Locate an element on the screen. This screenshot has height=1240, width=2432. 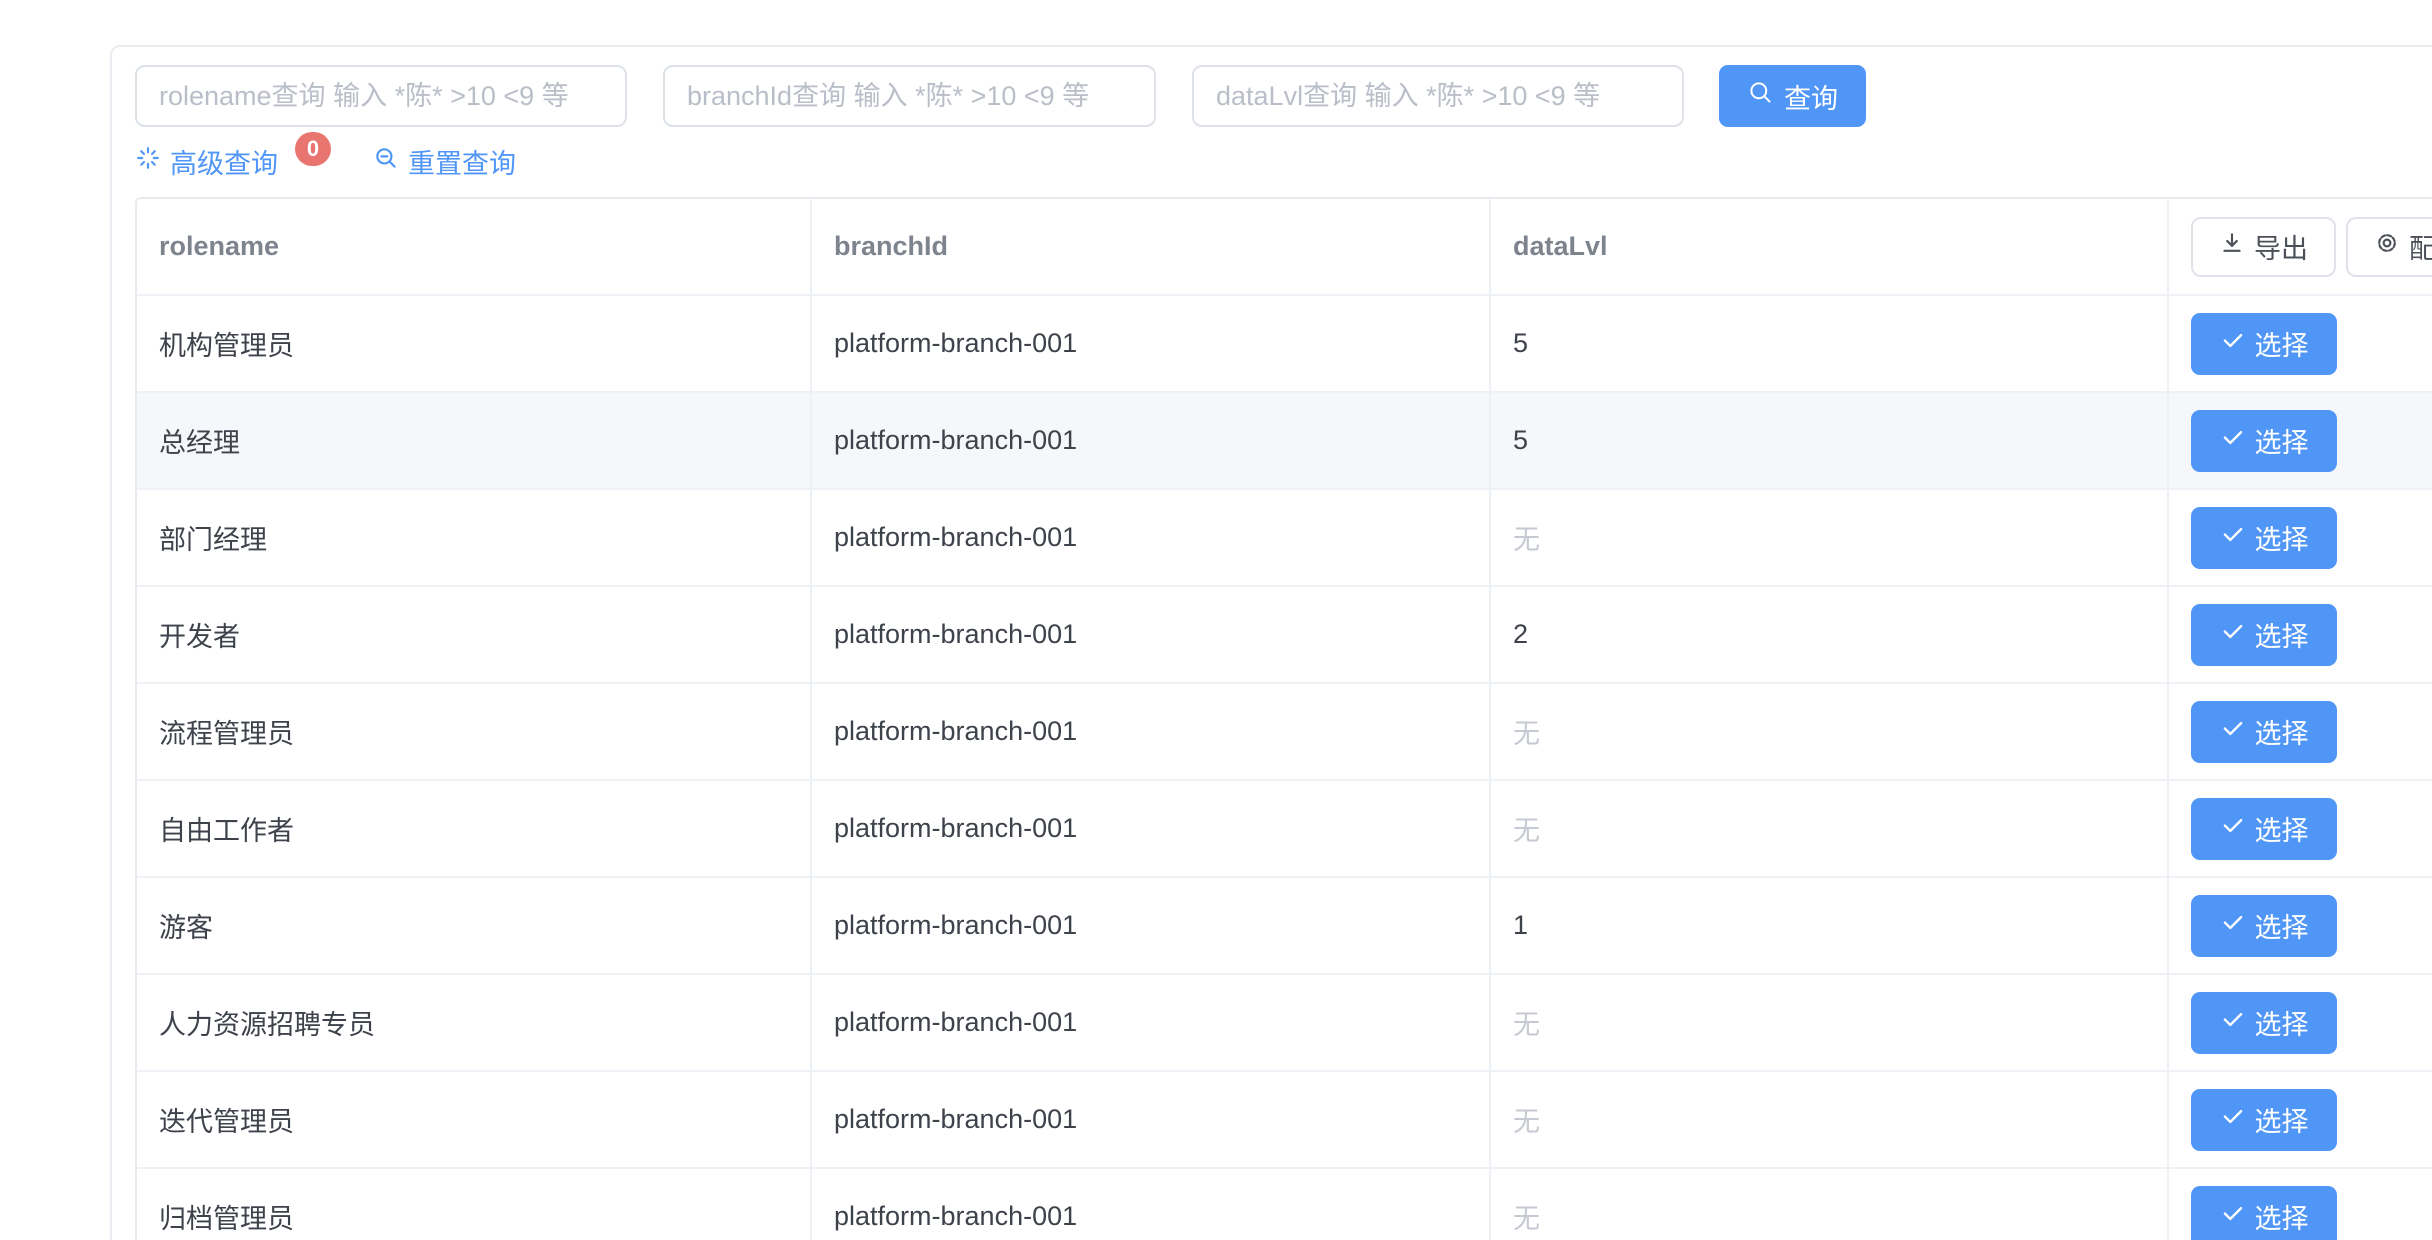
gear-icon is located at coordinates (2387, 246).